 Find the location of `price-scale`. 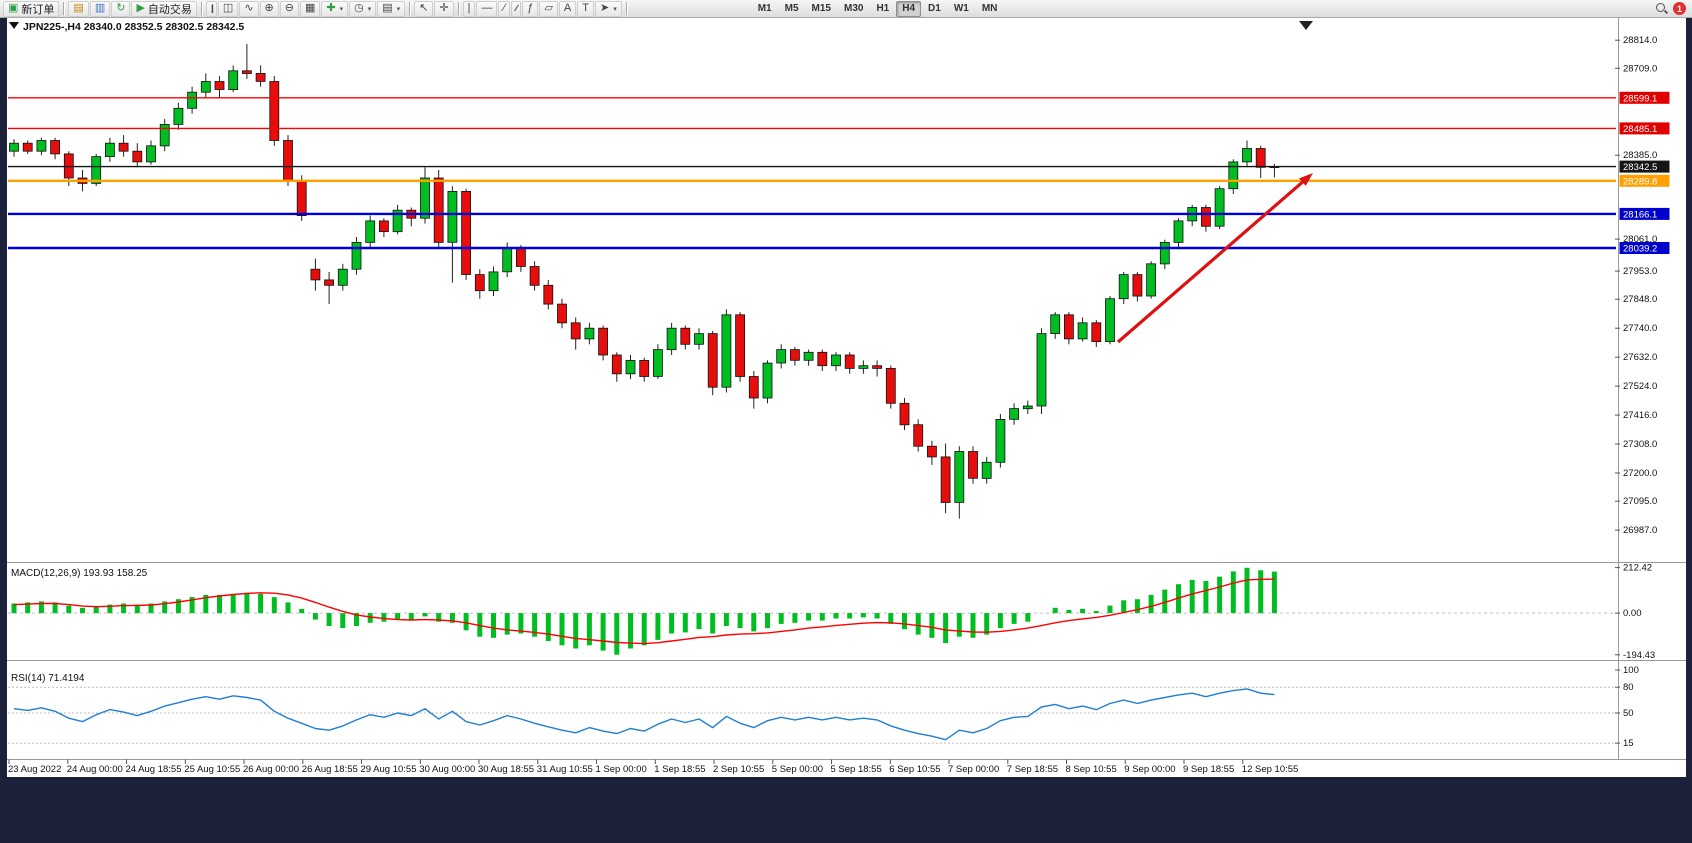

price-scale is located at coordinates (1652, 388).